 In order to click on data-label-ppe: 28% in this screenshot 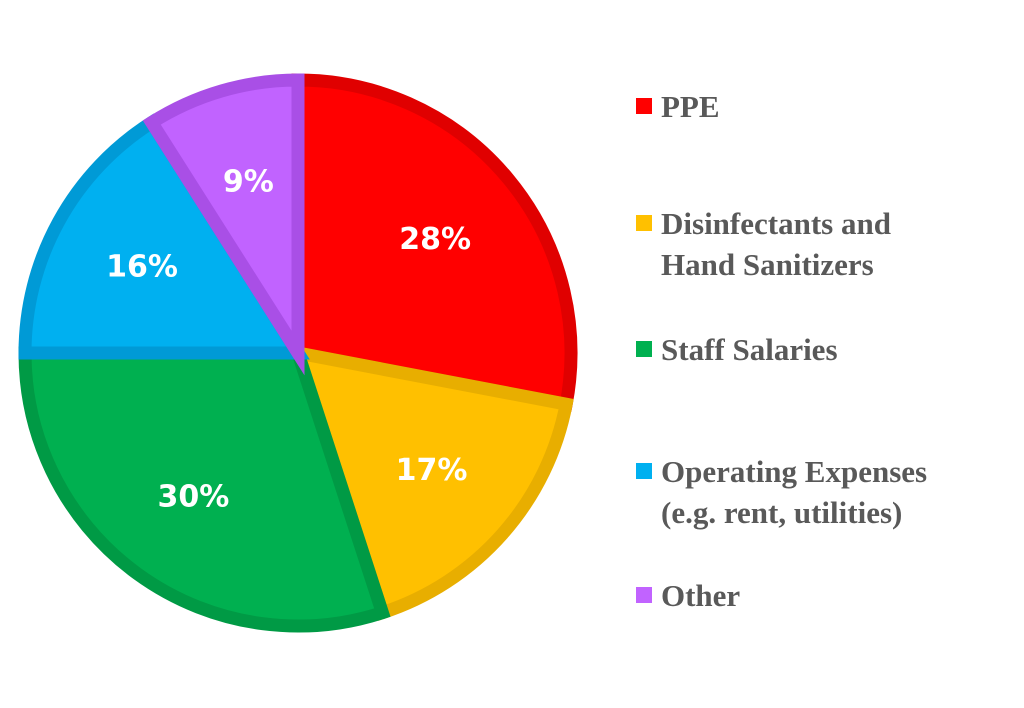, I will do `click(435, 239)`.